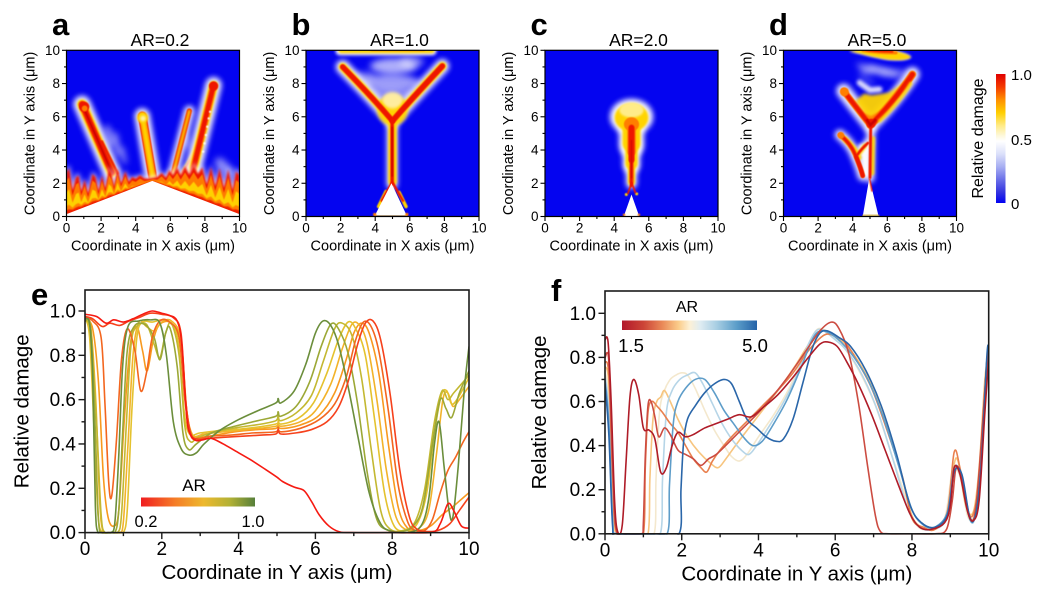 This screenshot has width=1046, height=616. I want to click on svg-text: f, so click(556, 290).